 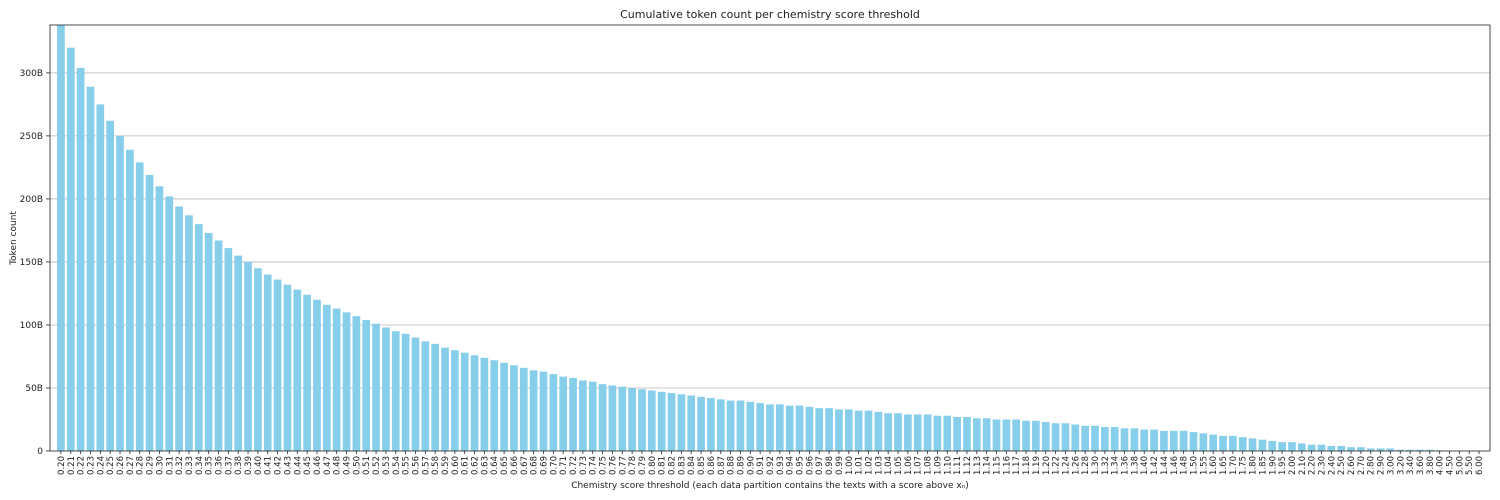 What do you see at coordinates (436, 465) in the screenshot?
I see `x-tick-label: 0.58` at bounding box center [436, 465].